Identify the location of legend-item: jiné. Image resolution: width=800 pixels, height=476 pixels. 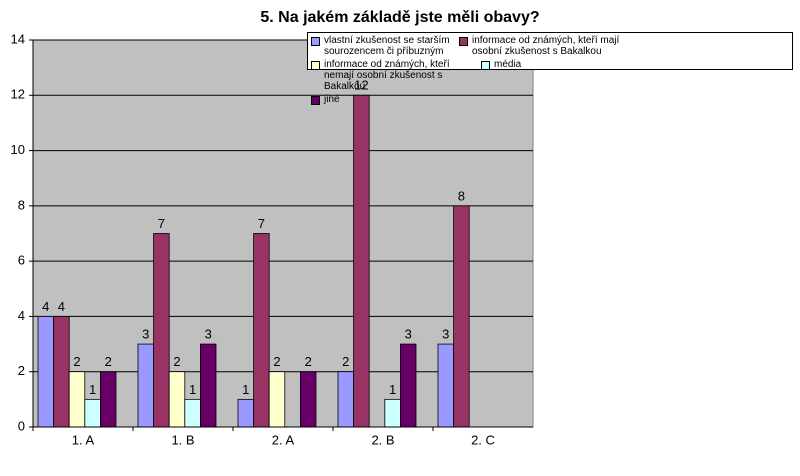
(393, 99).